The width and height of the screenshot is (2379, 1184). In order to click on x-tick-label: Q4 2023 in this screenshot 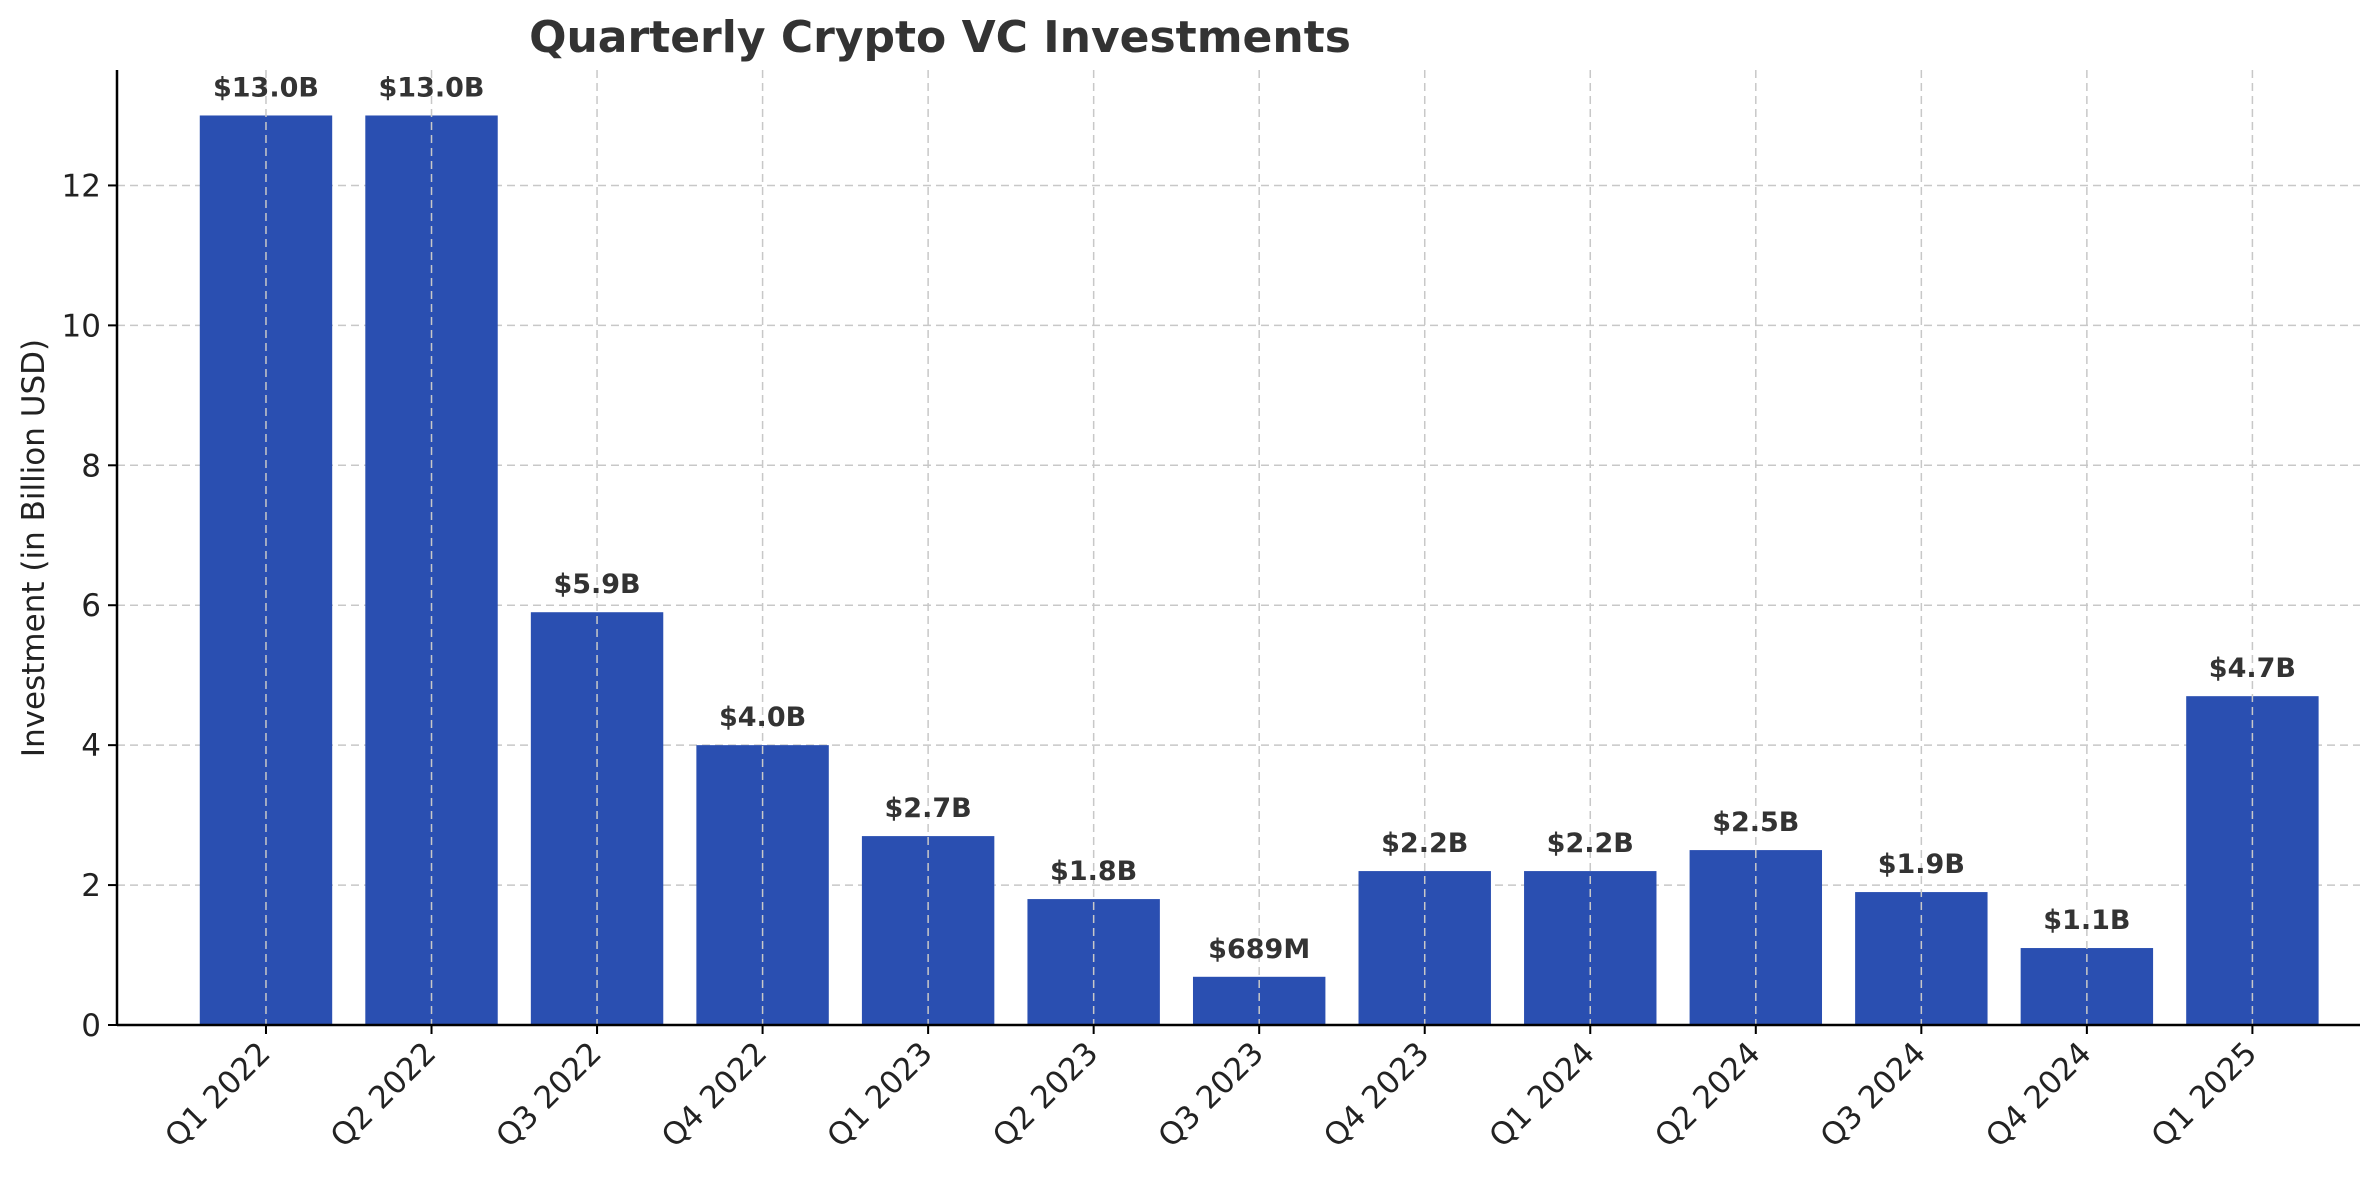, I will do `click(1376, 1094)`.